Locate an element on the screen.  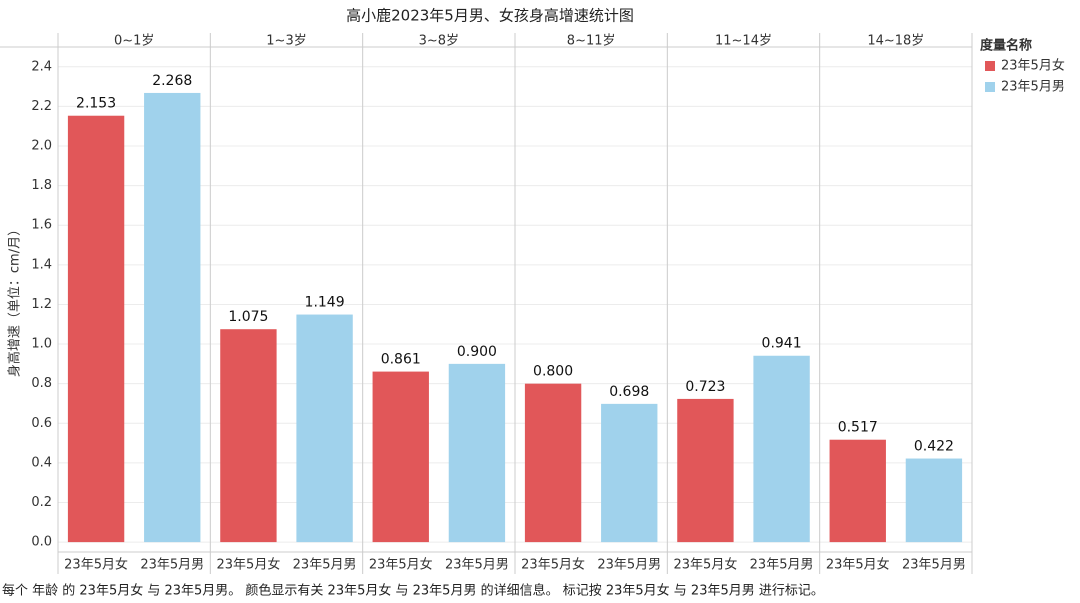
value-label: 0.941 is located at coordinates (782, 344).